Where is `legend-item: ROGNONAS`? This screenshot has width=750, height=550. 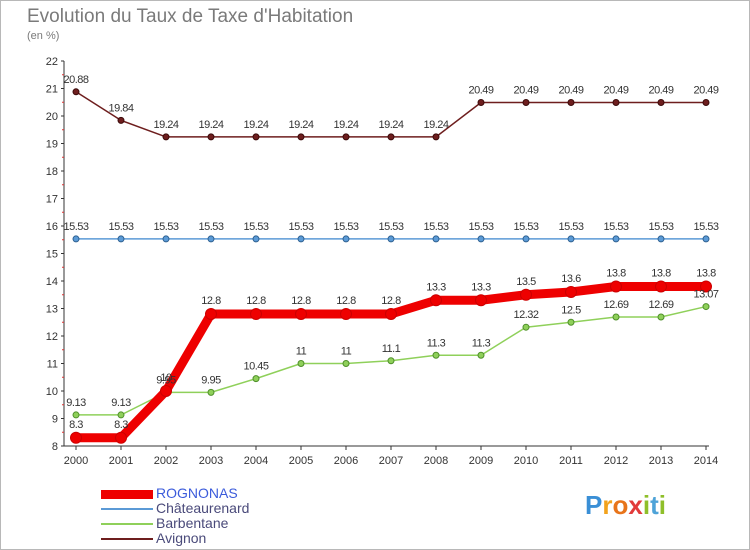 legend-item: ROGNONAS is located at coordinates (221, 493).